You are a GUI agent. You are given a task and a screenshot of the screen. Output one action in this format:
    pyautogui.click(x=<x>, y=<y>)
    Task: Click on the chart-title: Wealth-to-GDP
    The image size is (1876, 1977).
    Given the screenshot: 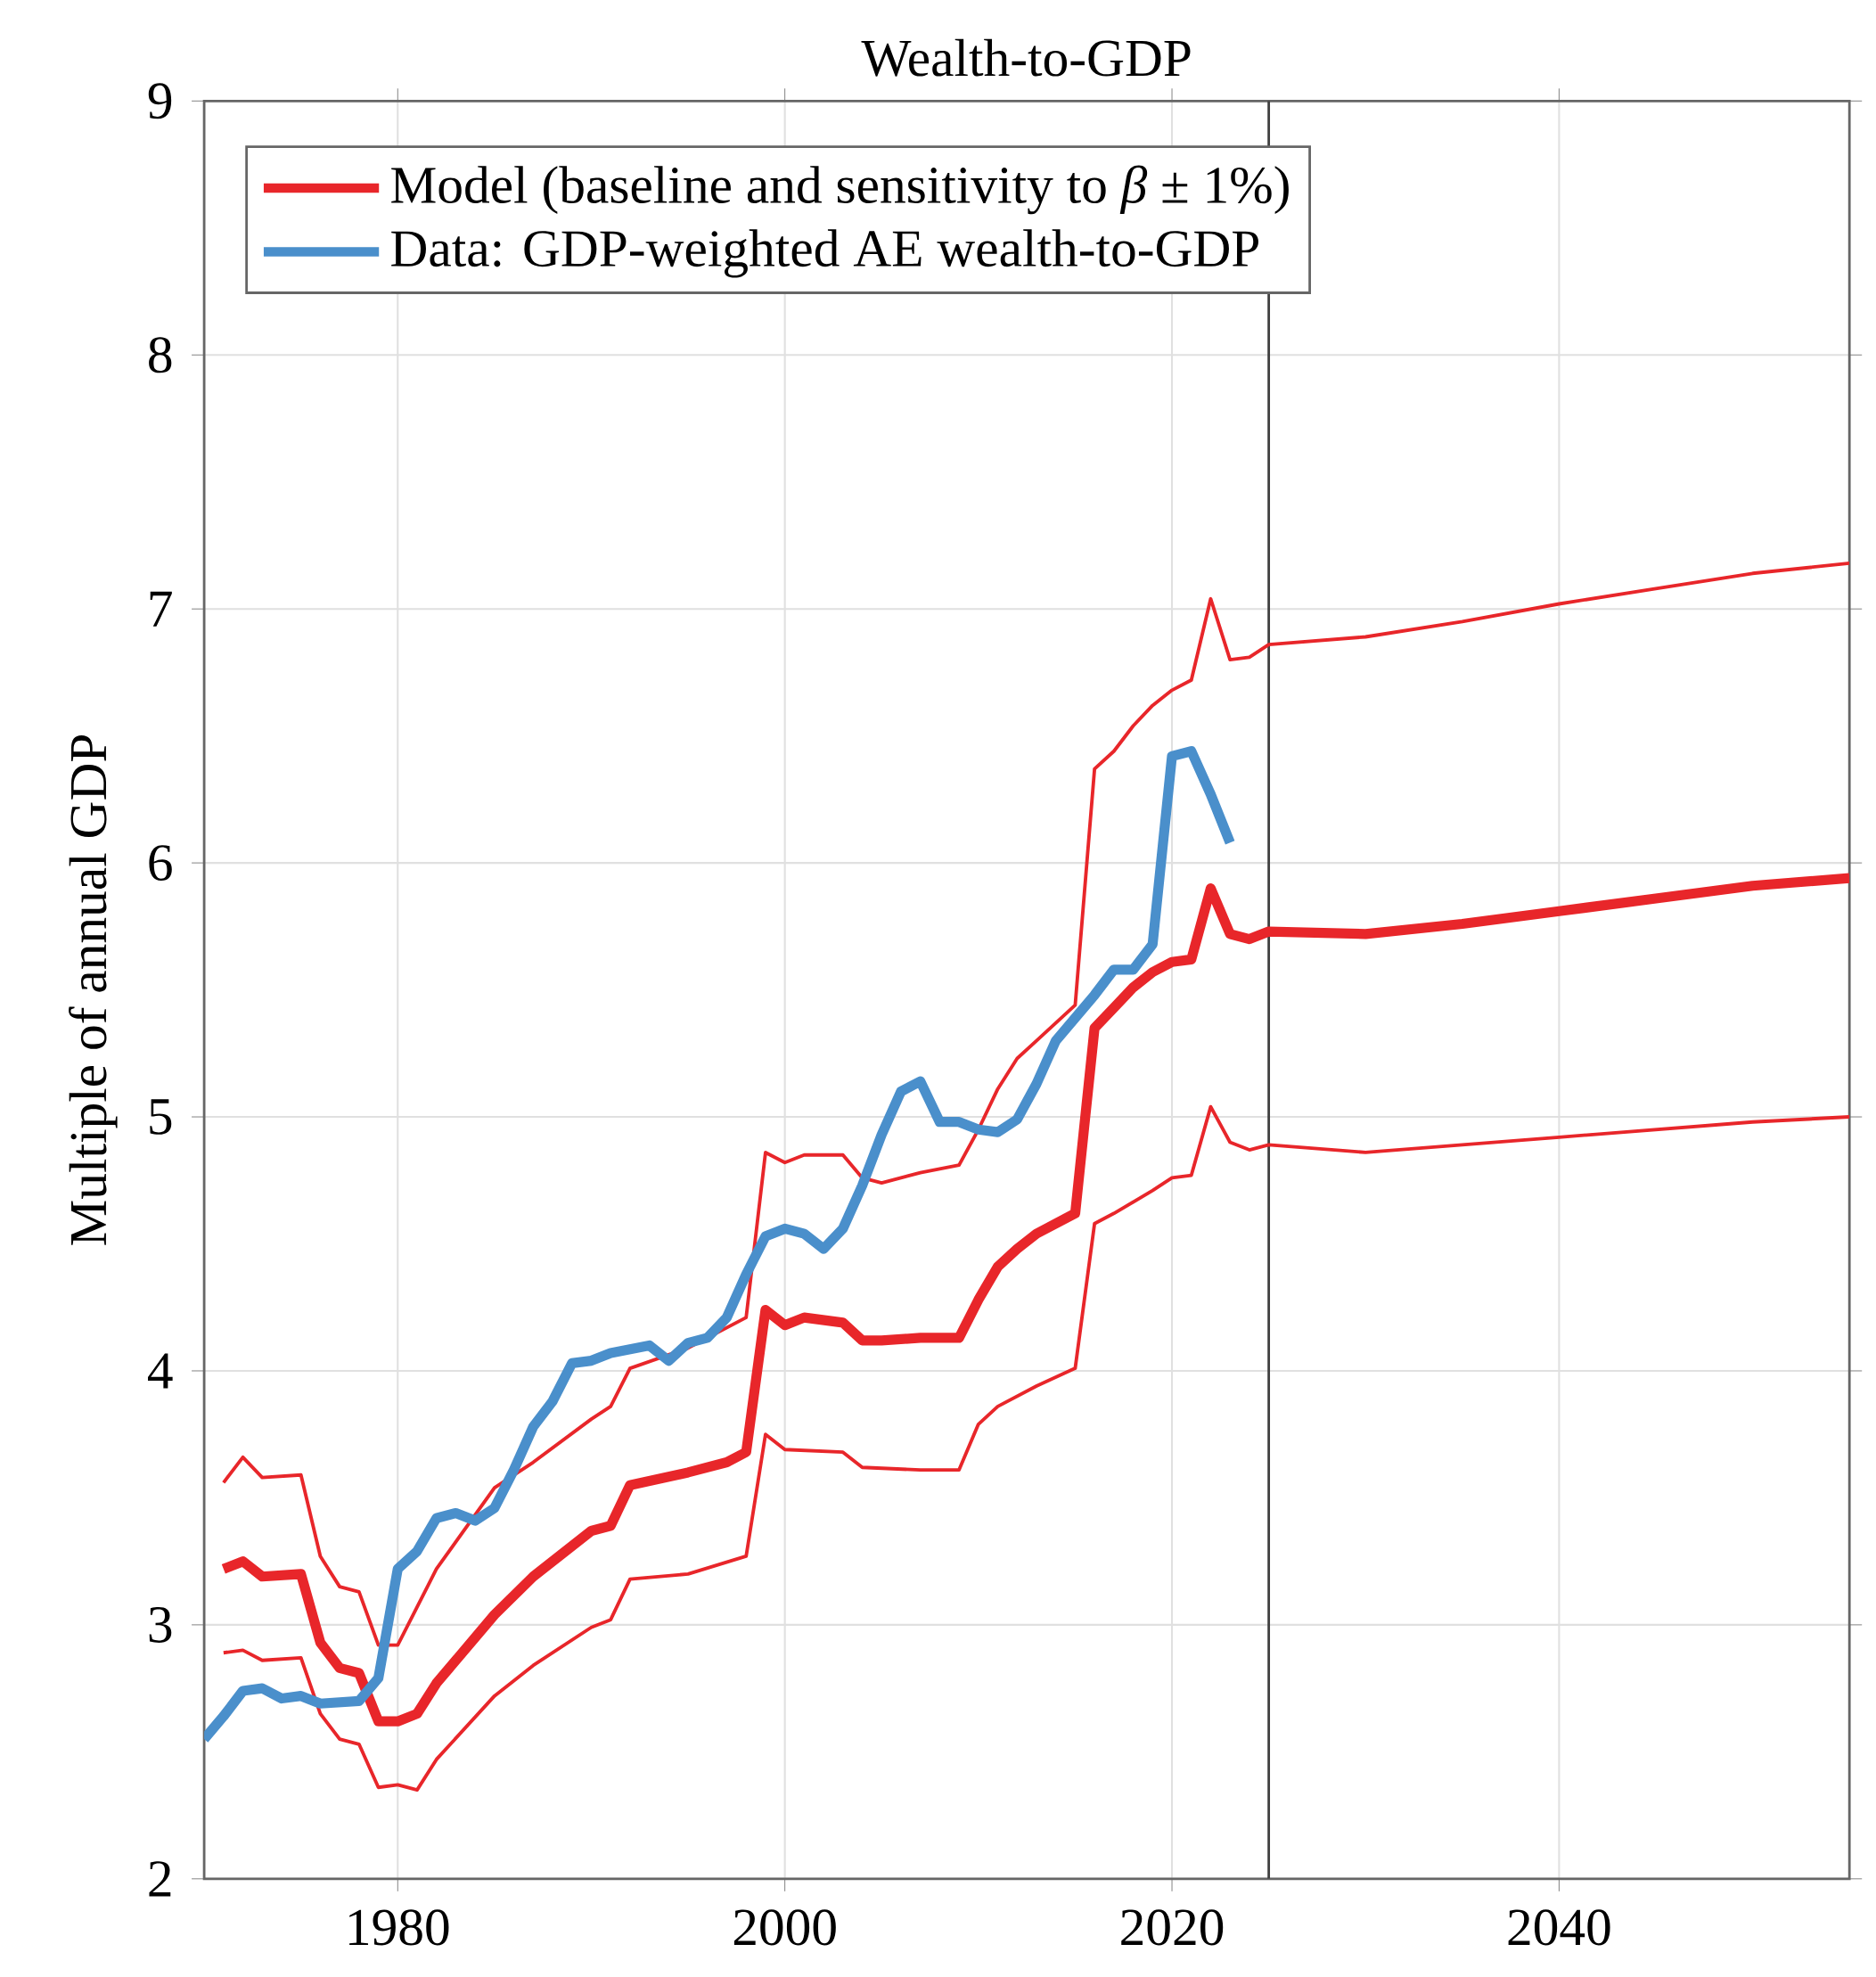 What is the action you would take?
    pyautogui.click(x=1026, y=58)
    